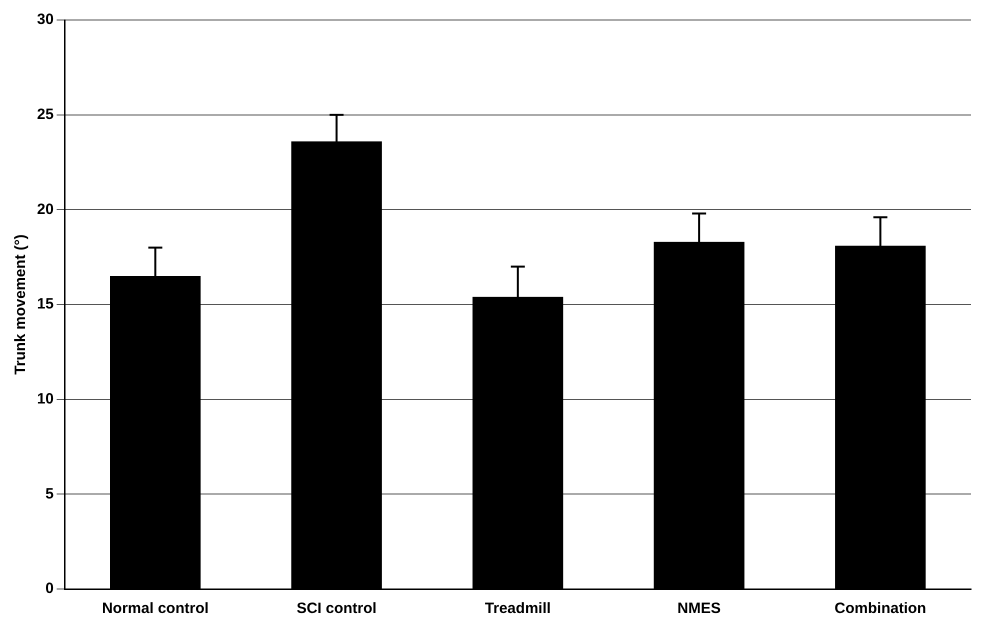 This screenshot has height=633, width=995. I want to click on x-tick-label: SCI control, so click(336, 609).